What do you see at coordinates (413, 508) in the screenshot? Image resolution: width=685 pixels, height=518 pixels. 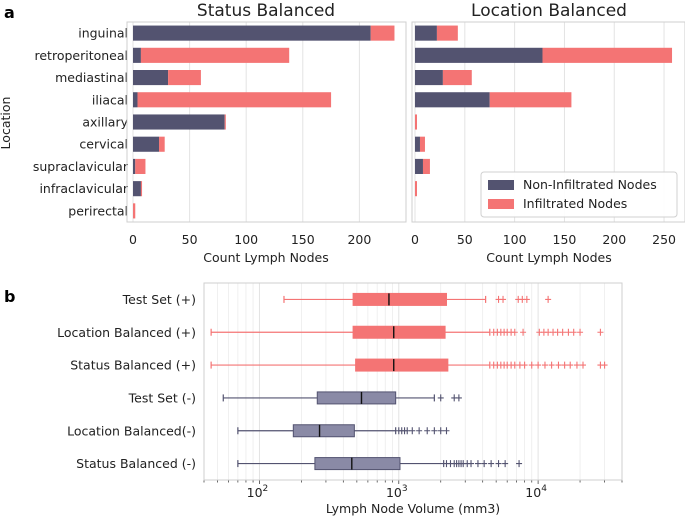 I see `boxplot-xlabel: Lymph Node Volume (mm3)` at bounding box center [413, 508].